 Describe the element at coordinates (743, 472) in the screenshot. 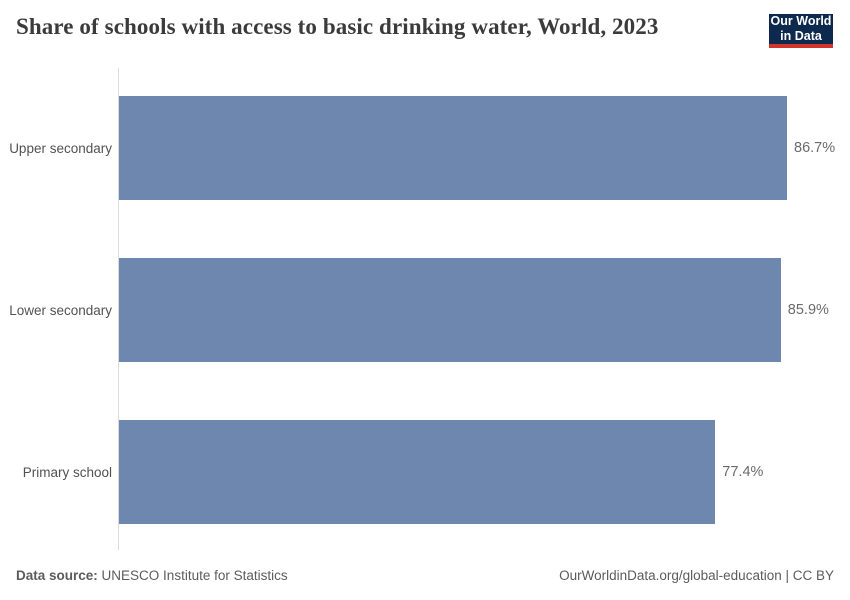

I see `value-label-primary-school: 77.4%` at that location.